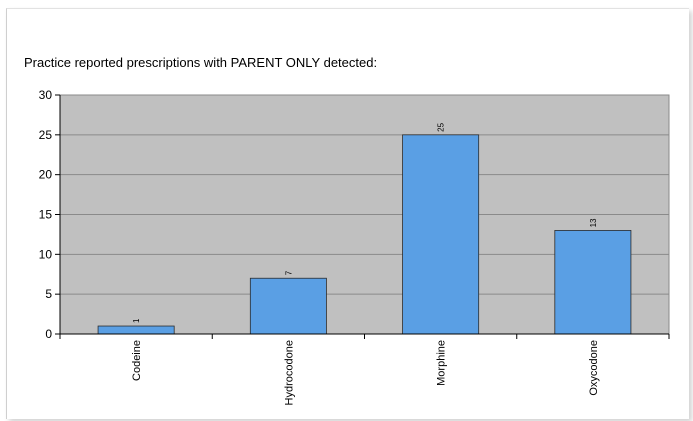 The image size is (693, 421). I want to click on bar-codeine, so click(136, 330).